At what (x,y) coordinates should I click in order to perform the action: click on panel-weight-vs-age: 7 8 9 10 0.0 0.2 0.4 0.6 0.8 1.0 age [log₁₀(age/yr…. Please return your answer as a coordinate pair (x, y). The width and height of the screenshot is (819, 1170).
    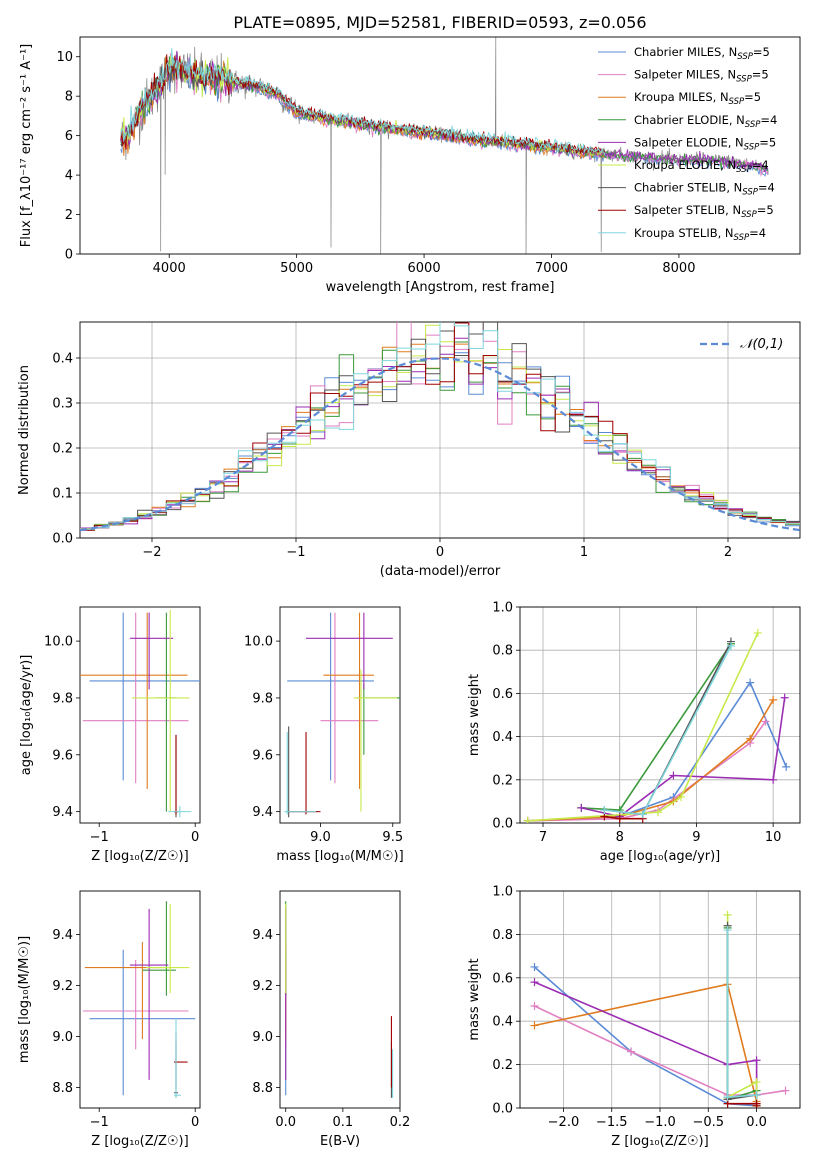
    Looking at the image, I should click on (634, 732).